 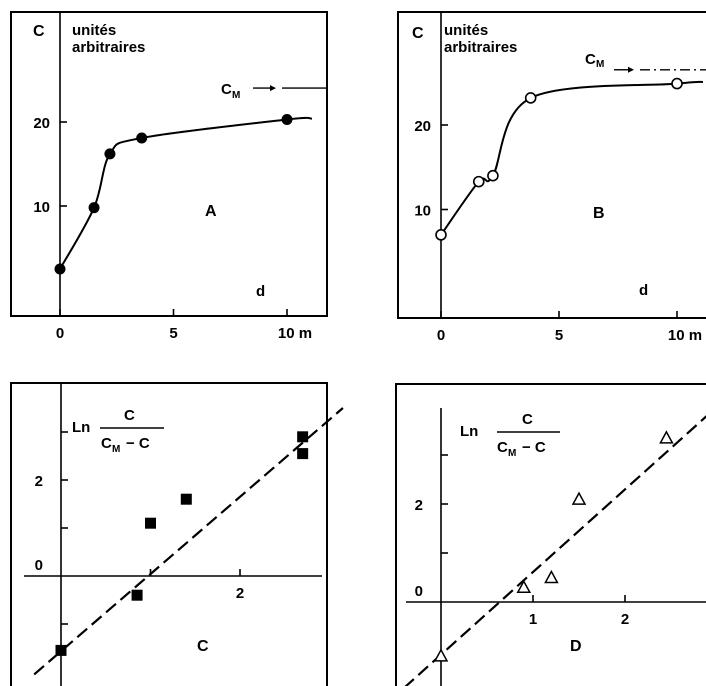 I want to click on panel-b-letter: B, so click(x=599, y=213).